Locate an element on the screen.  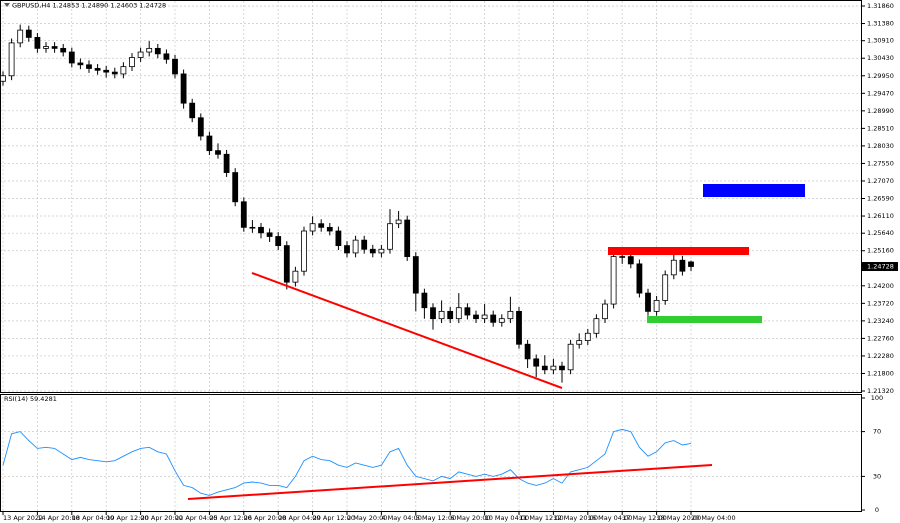
resistance-zone is located at coordinates (678, 251).